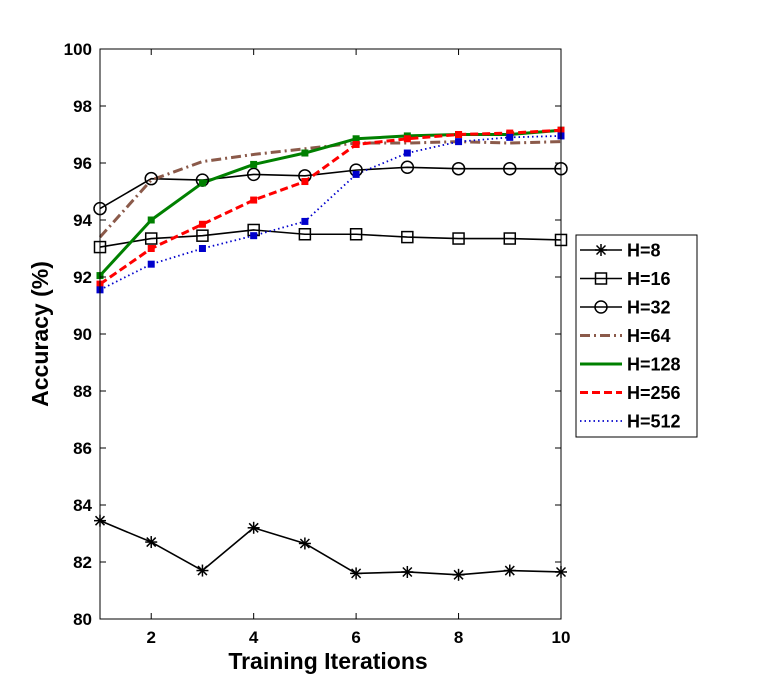  I want to click on y-tick-label: 90, so click(82, 334).